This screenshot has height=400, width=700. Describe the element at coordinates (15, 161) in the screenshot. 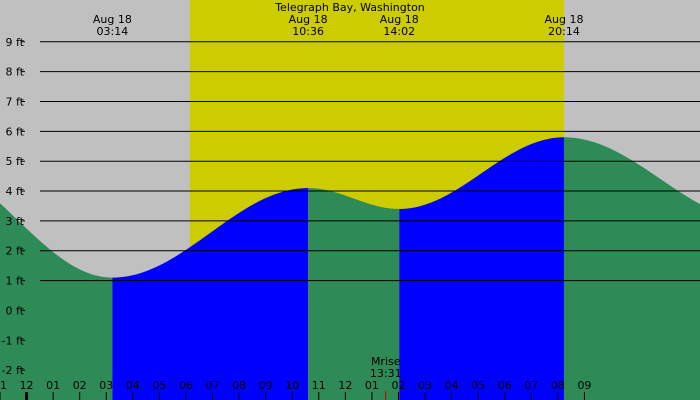

I see `y-tick-label: 5 ft` at that location.